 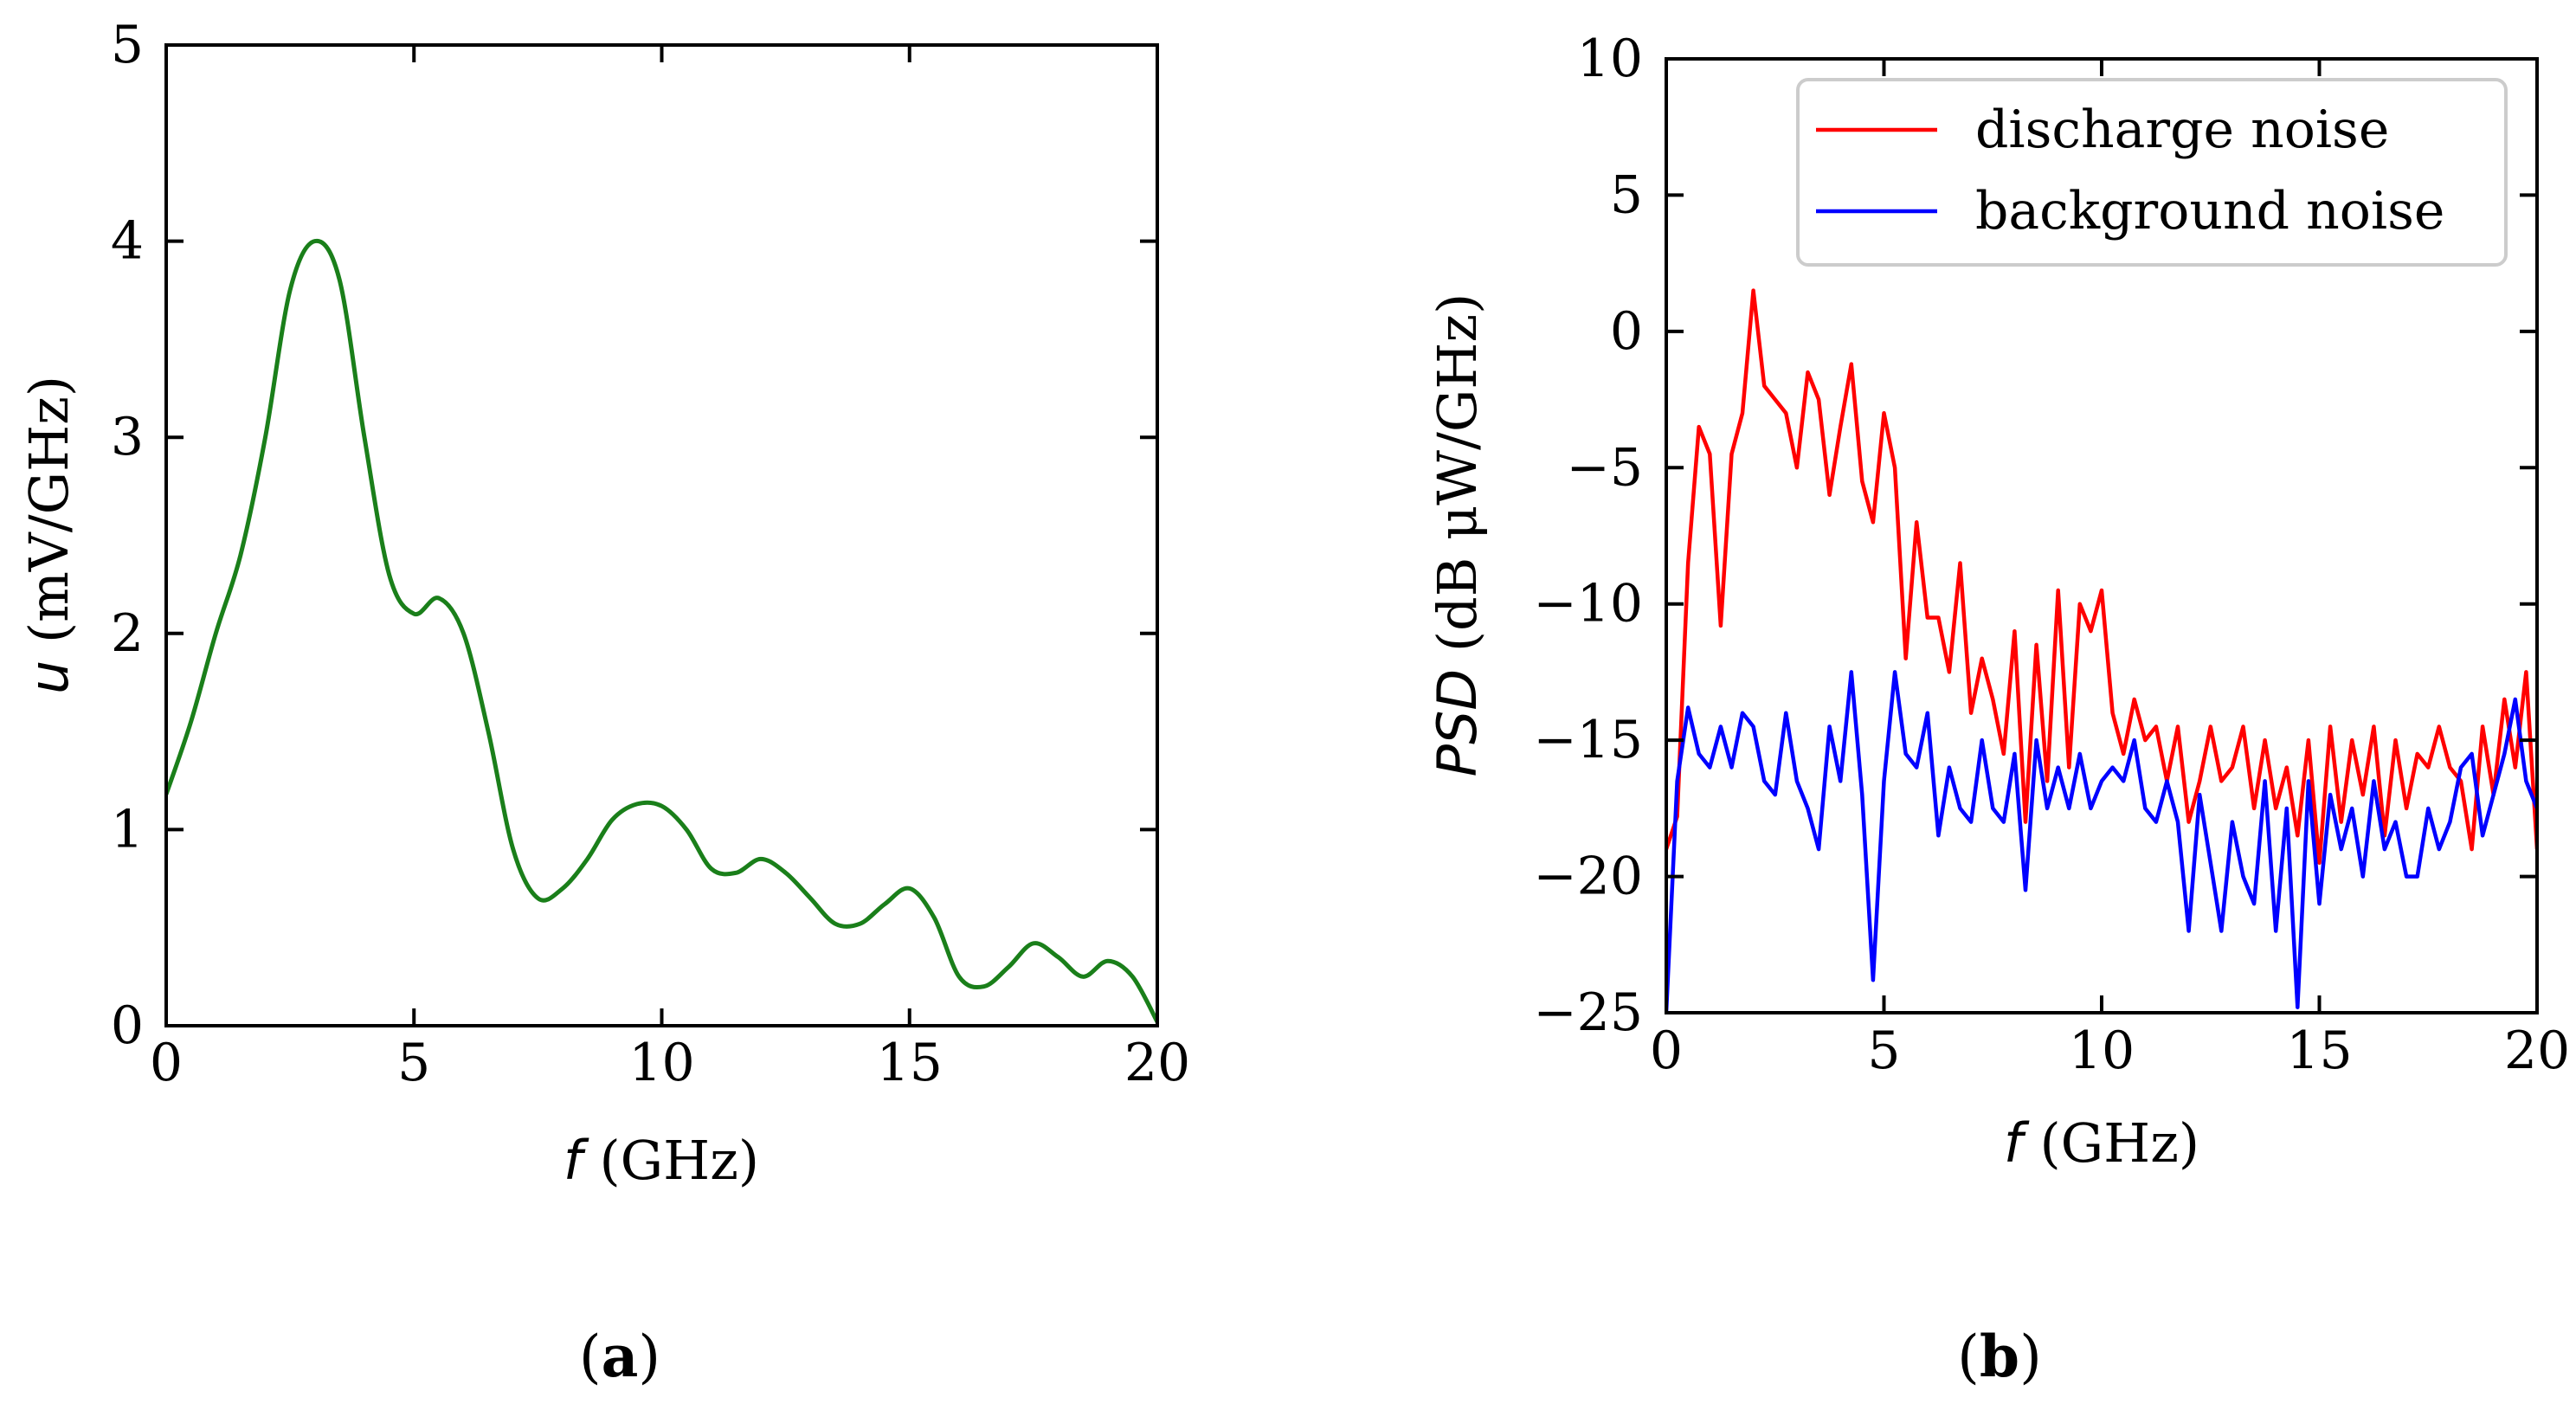 I want to click on panel-b-x-axis-label: f (GHz), so click(x=2101, y=1143).